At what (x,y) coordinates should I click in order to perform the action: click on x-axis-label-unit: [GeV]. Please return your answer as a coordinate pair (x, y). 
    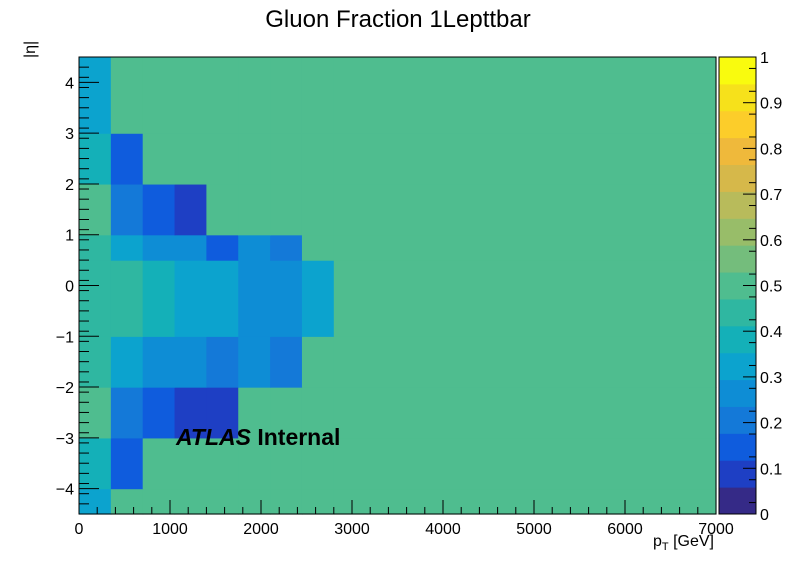
    Looking at the image, I should click on (693, 541).